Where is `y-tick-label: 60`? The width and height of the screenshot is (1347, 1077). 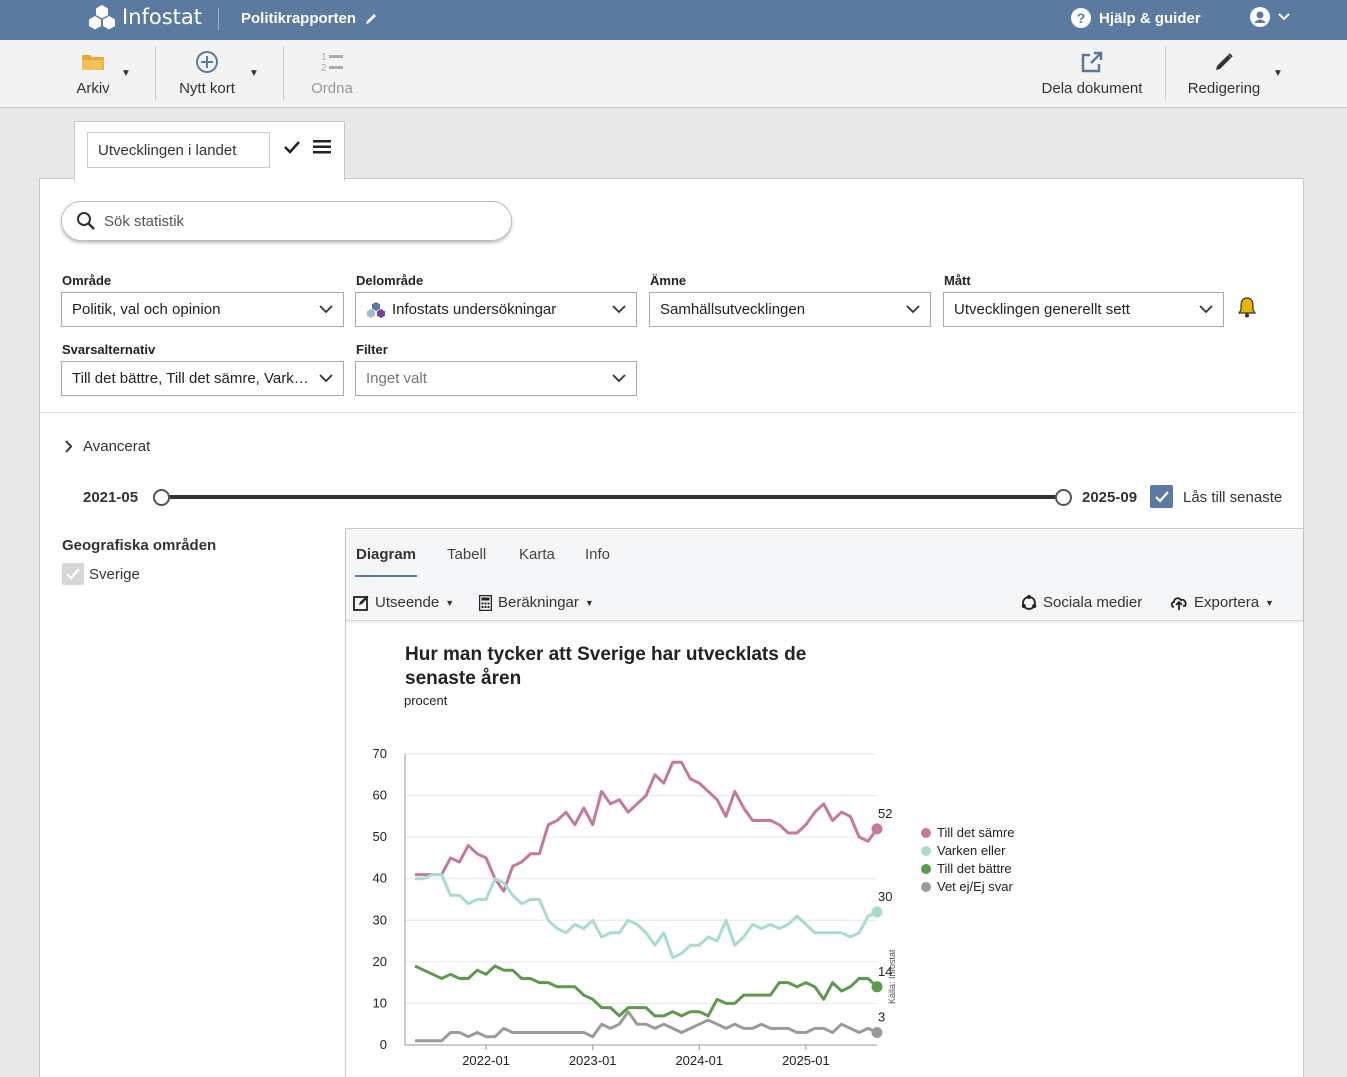
y-tick-label: 60 is located at coordinates (380, 795).